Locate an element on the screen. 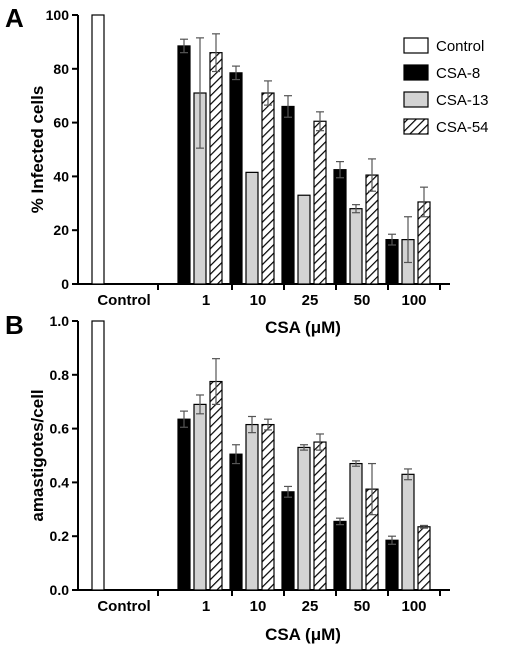 This screenshot has height=651, width=520. legend-label: CSA-8 is located at coordinates (458, 73).